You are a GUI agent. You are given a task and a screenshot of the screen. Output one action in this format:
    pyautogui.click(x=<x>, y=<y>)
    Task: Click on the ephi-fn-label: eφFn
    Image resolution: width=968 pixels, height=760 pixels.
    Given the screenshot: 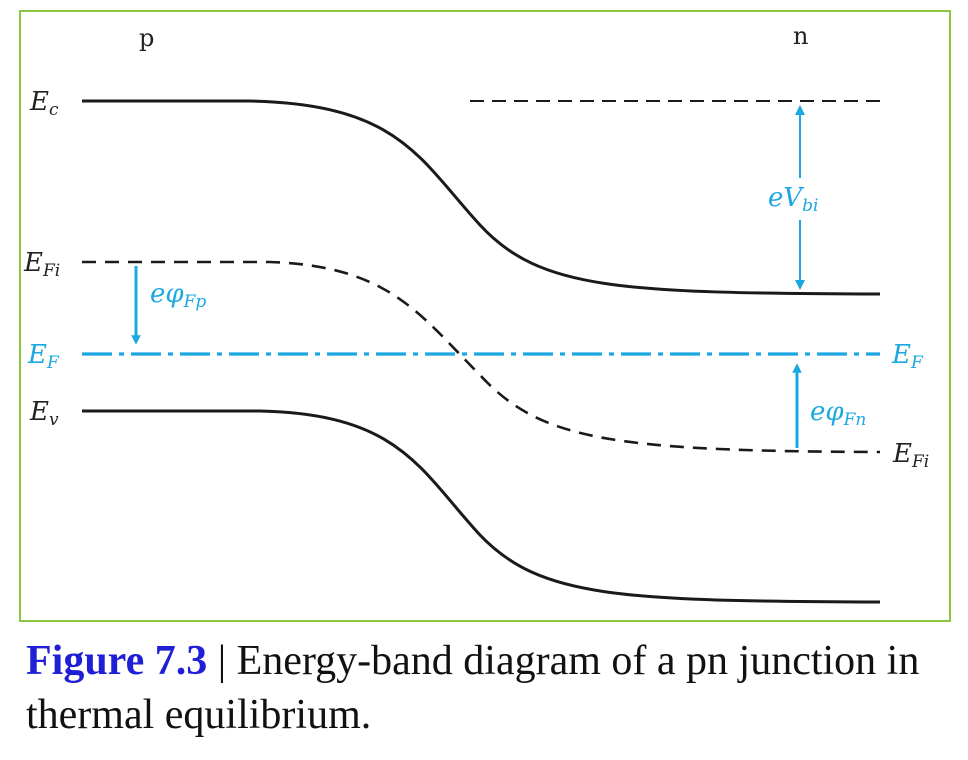 What is the action you would take?
    pyautogui.click(x=838, y=413)
    